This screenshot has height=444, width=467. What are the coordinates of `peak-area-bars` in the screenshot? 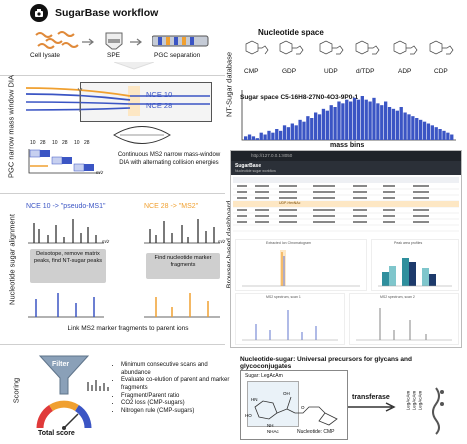 It's located at (415, 272).